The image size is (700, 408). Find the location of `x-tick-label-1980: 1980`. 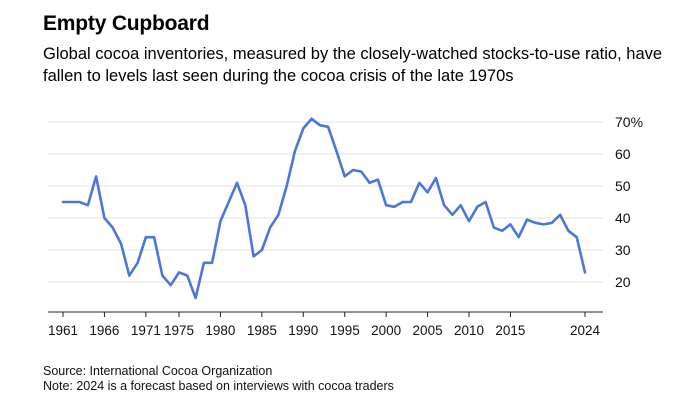

x-tick-label-1980: 1980 is located at coordinates (220, 330).